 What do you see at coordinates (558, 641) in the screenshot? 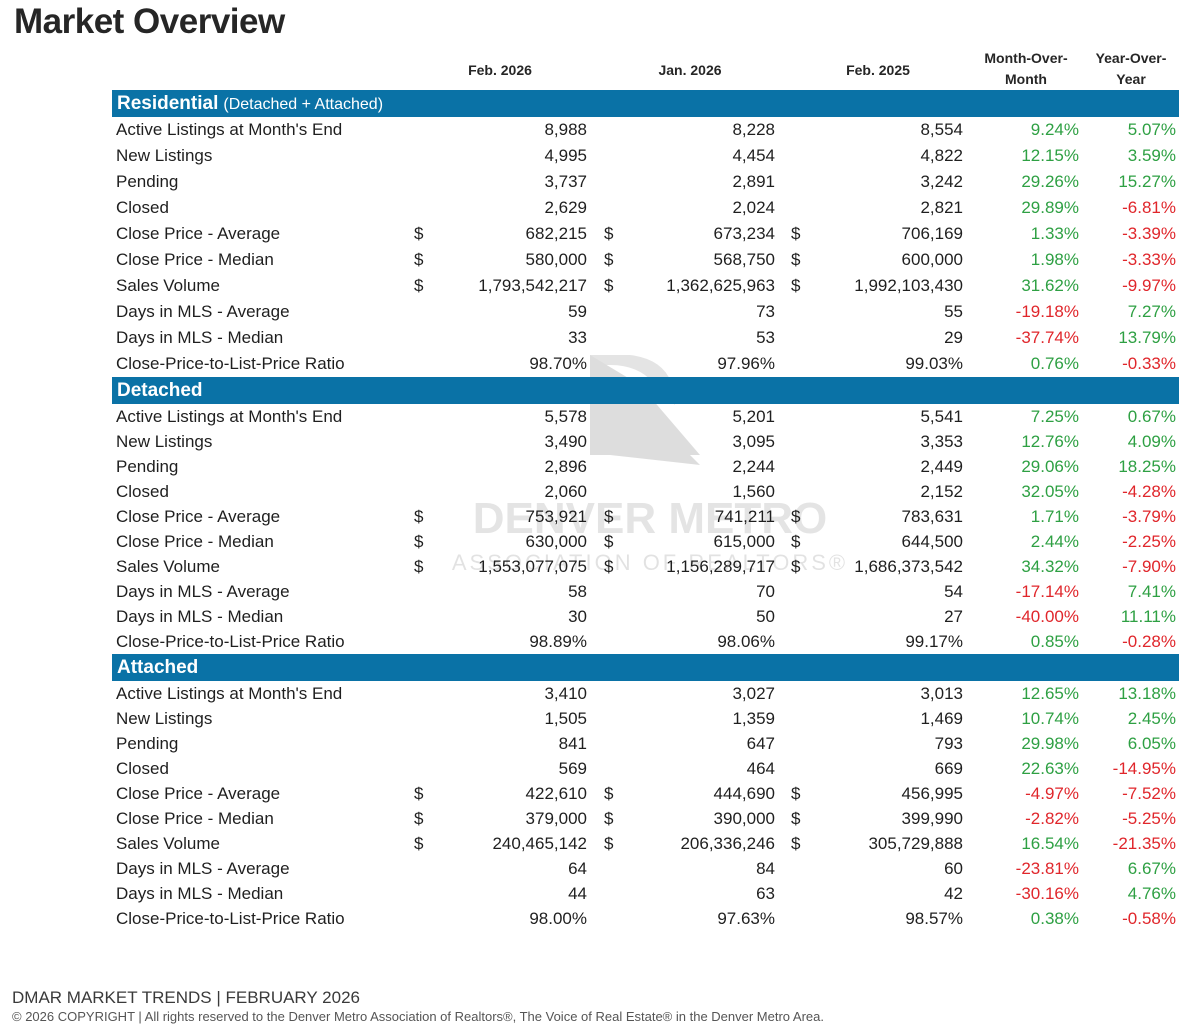
I see `value-current: 98.89%` at bounding box center [558, 641].